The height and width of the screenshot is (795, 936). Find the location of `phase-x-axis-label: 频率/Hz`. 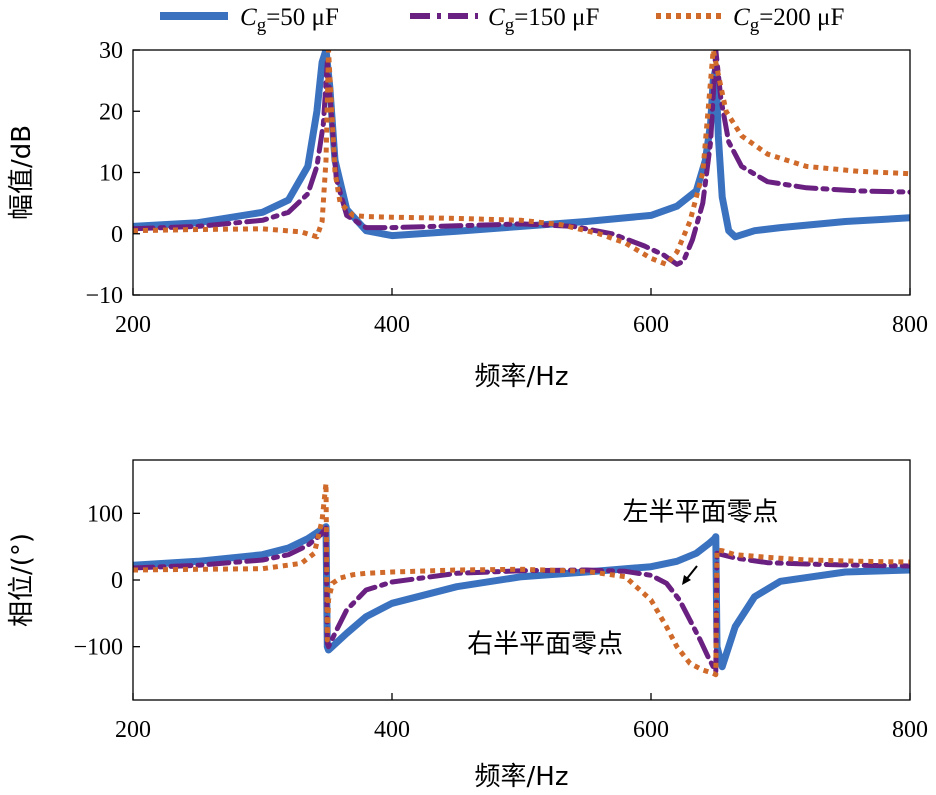

phase-x-axis-label: 频率/Hz is located at coordinates (522, 777).